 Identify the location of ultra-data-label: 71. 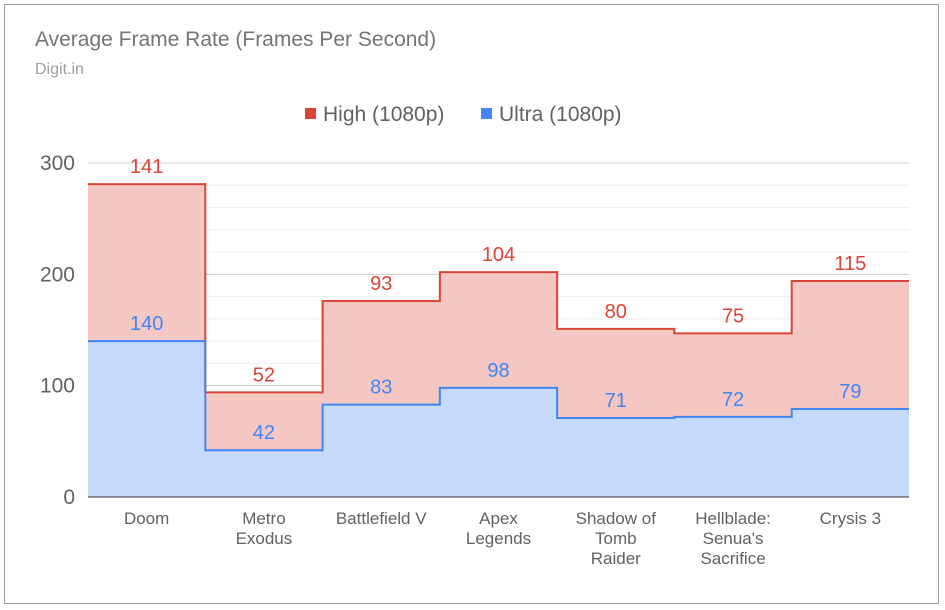
(616, 401).